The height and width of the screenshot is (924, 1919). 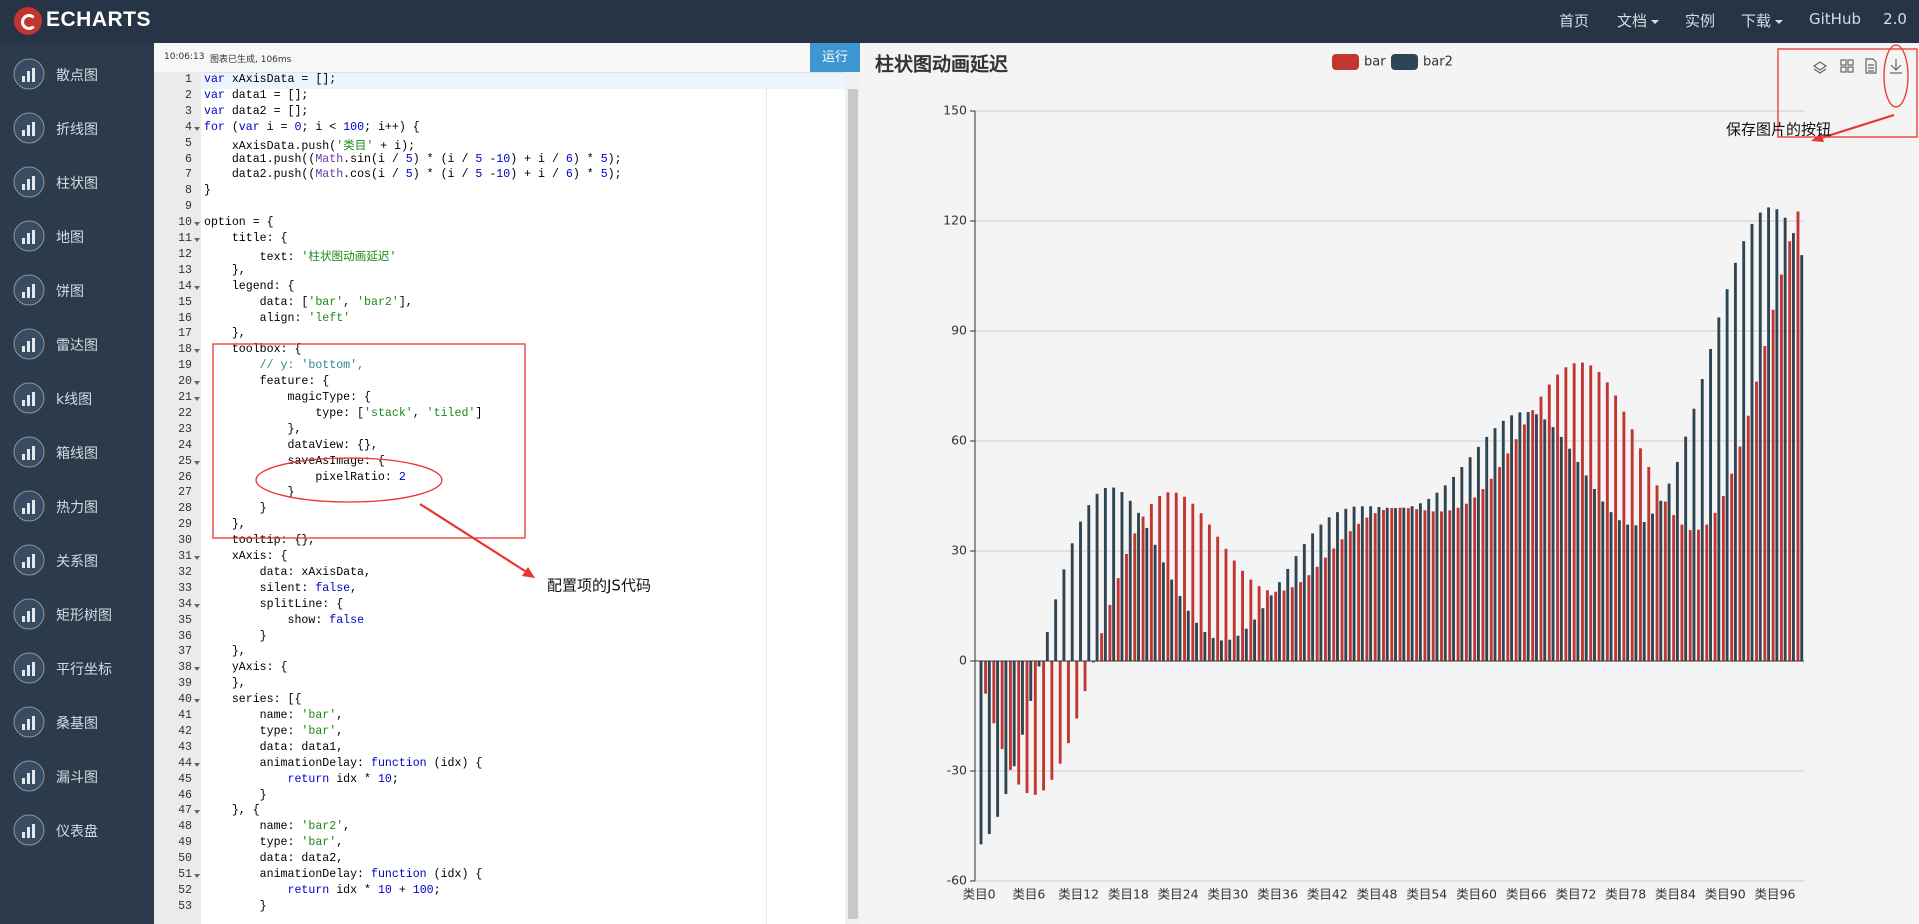 I want to click on scrollbar-thumb, so click(x=853, y=504).